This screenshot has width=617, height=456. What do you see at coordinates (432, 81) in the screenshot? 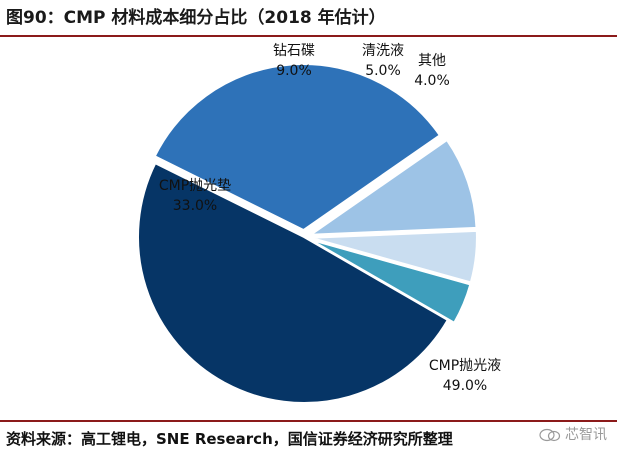
I see `slice-value-5: 4.0%` at bounding box center [432, 81].